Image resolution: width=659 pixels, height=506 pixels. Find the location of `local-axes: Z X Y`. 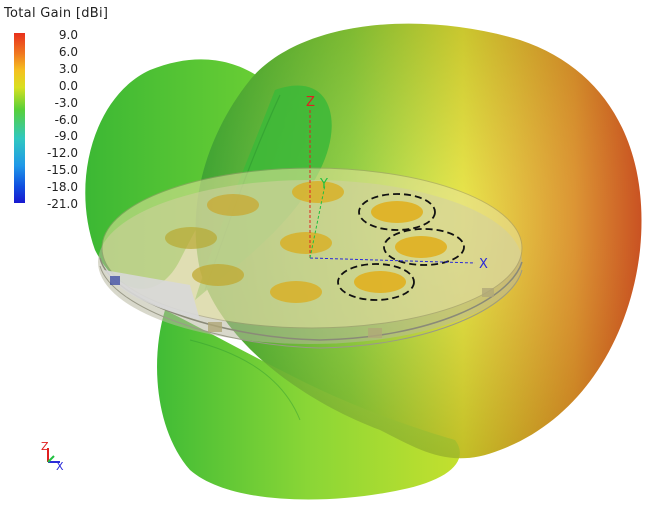

local-axes: Z X Y is located at coordinates (397, 183).